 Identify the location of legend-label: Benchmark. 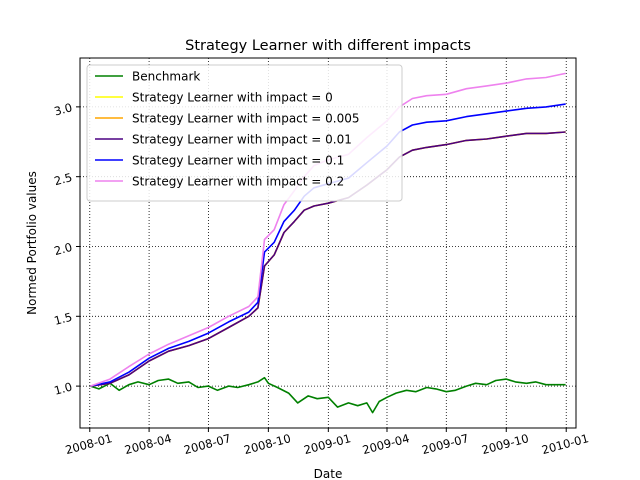
(166, 77).